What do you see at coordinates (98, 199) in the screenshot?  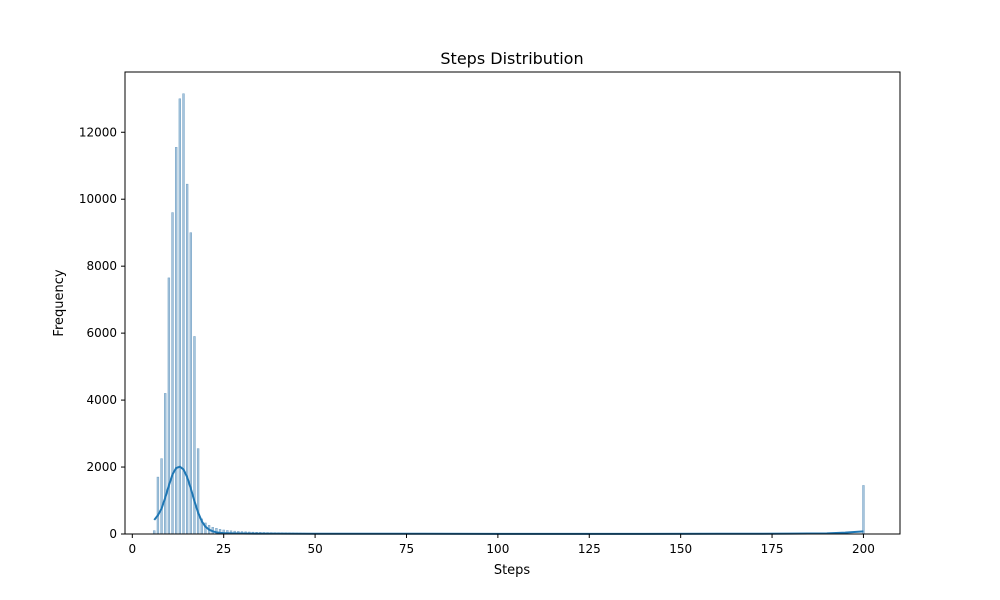 I see `y-tick-label: 10000` at bounding box center [98, 199].